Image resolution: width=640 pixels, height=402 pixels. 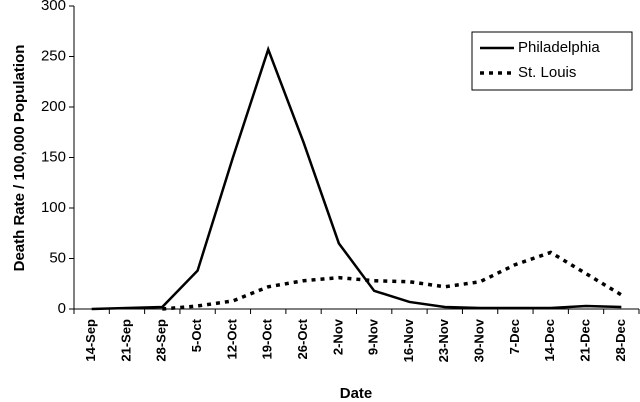 What do you see at coordinates (408, 340) in the screenshot?
I see `x-tick-label: 16-Nov` at bounding box center [408, 340].